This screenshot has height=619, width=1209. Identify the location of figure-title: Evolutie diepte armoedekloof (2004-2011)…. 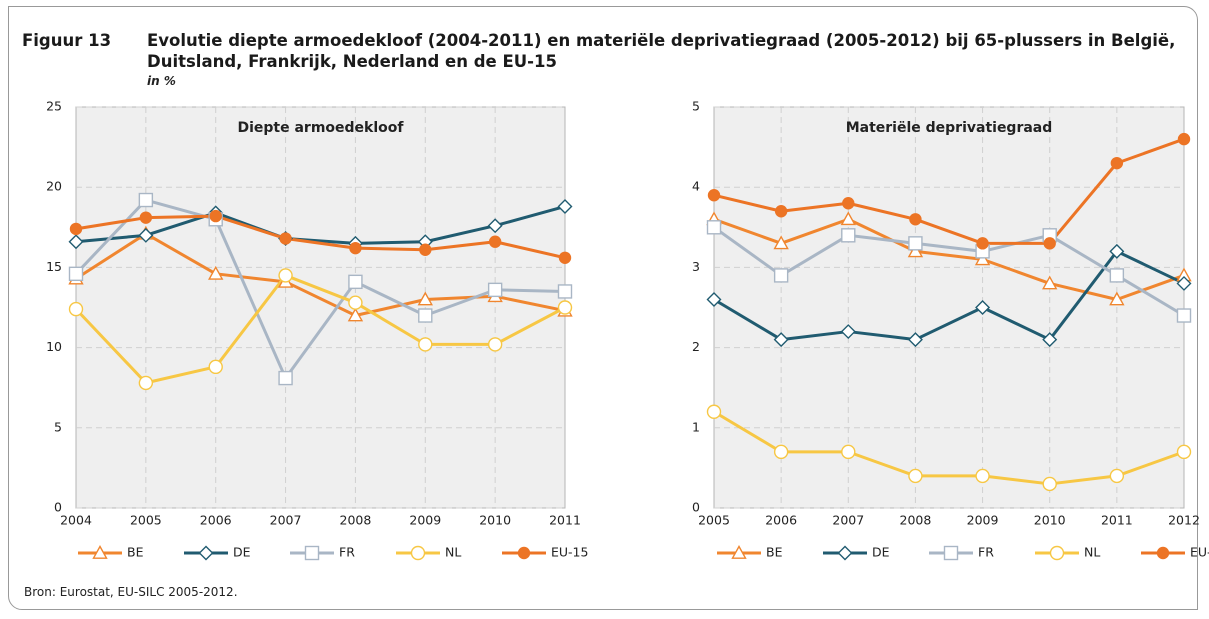
(661, 51).